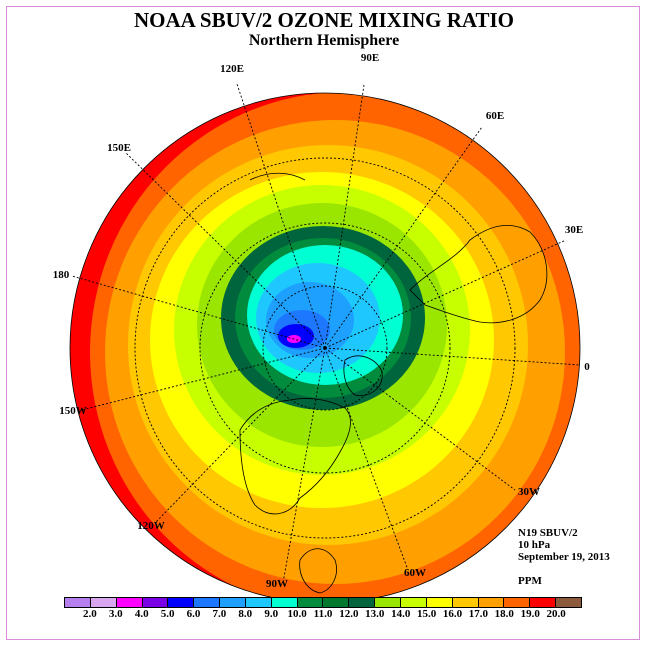 Image resolution: width=648 pixels, height=648 pixels. What do you see at coordinates (151, 526) in the screenshot?
I see `lon-label-120w: 120W` at bounding box center [151, 526].